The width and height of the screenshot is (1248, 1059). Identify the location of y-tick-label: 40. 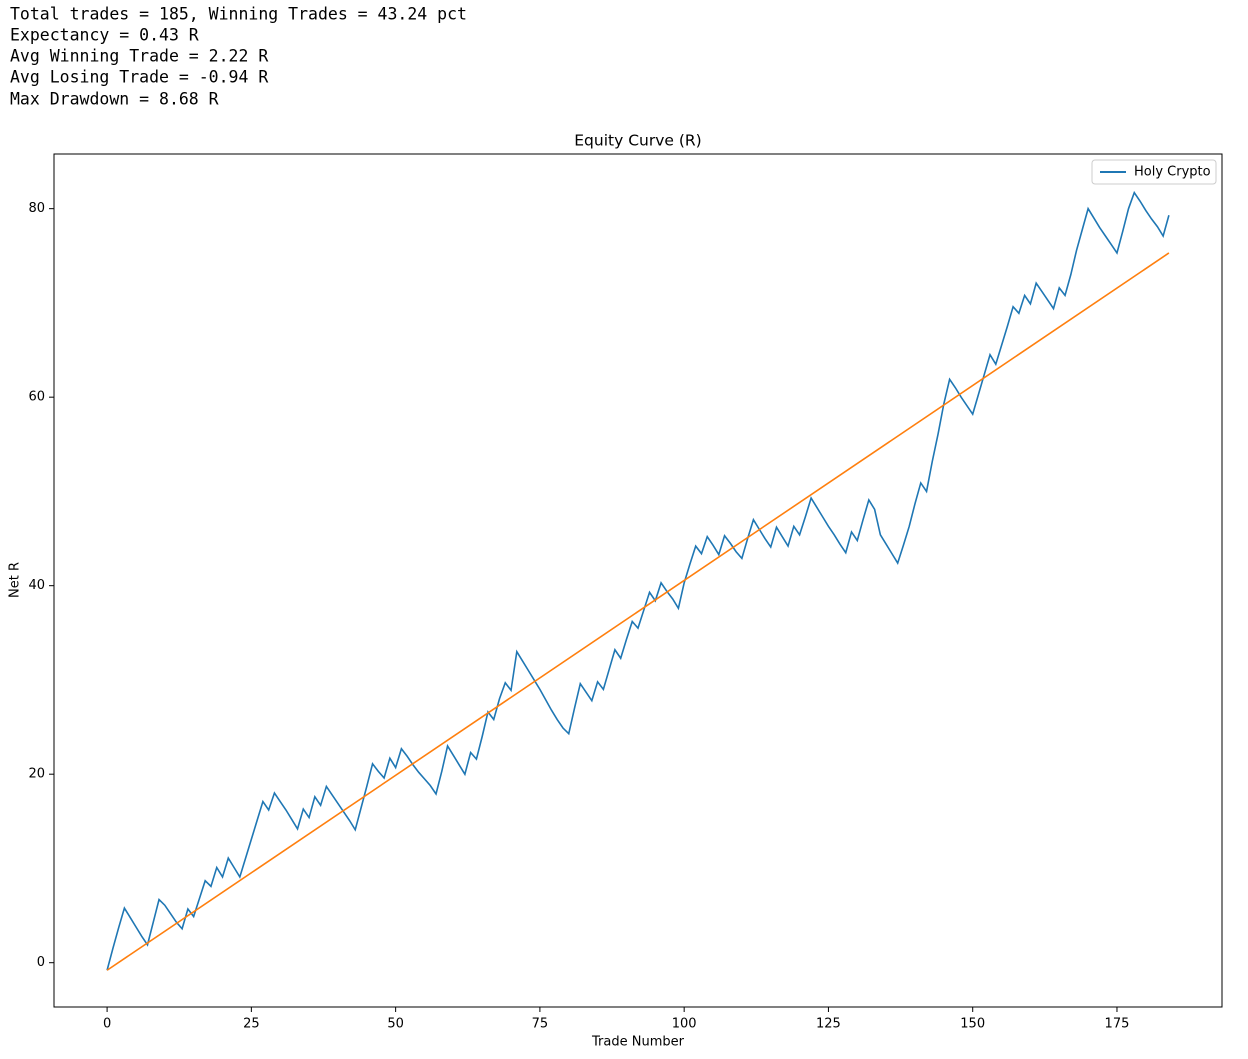
(36, 585).